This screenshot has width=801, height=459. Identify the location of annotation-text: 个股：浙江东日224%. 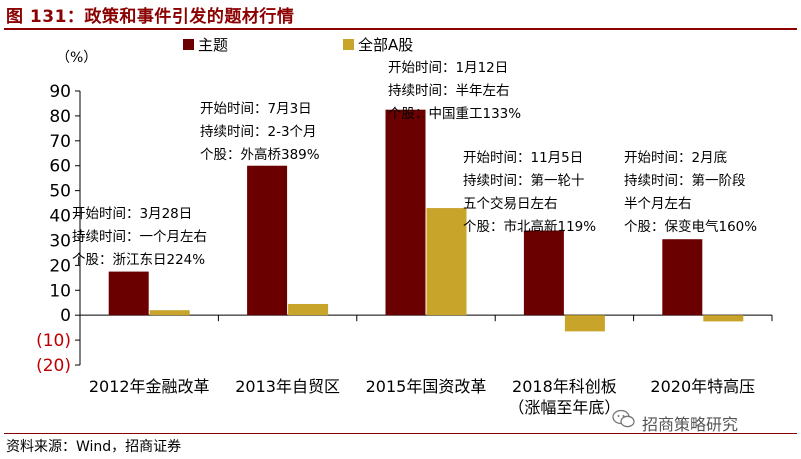
(138, 260).